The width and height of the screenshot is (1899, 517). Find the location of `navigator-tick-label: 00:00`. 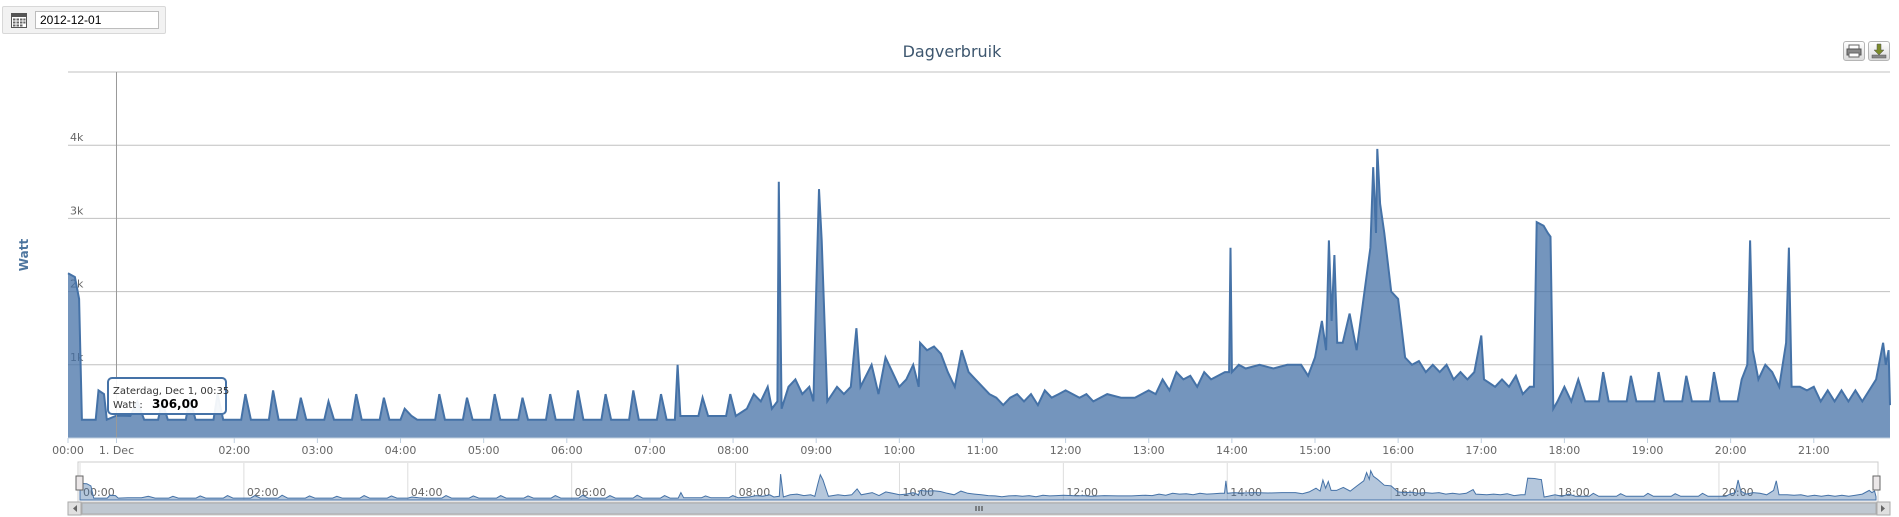

navigator-tick-label: 00:00 is located at coordinates (99, 492).